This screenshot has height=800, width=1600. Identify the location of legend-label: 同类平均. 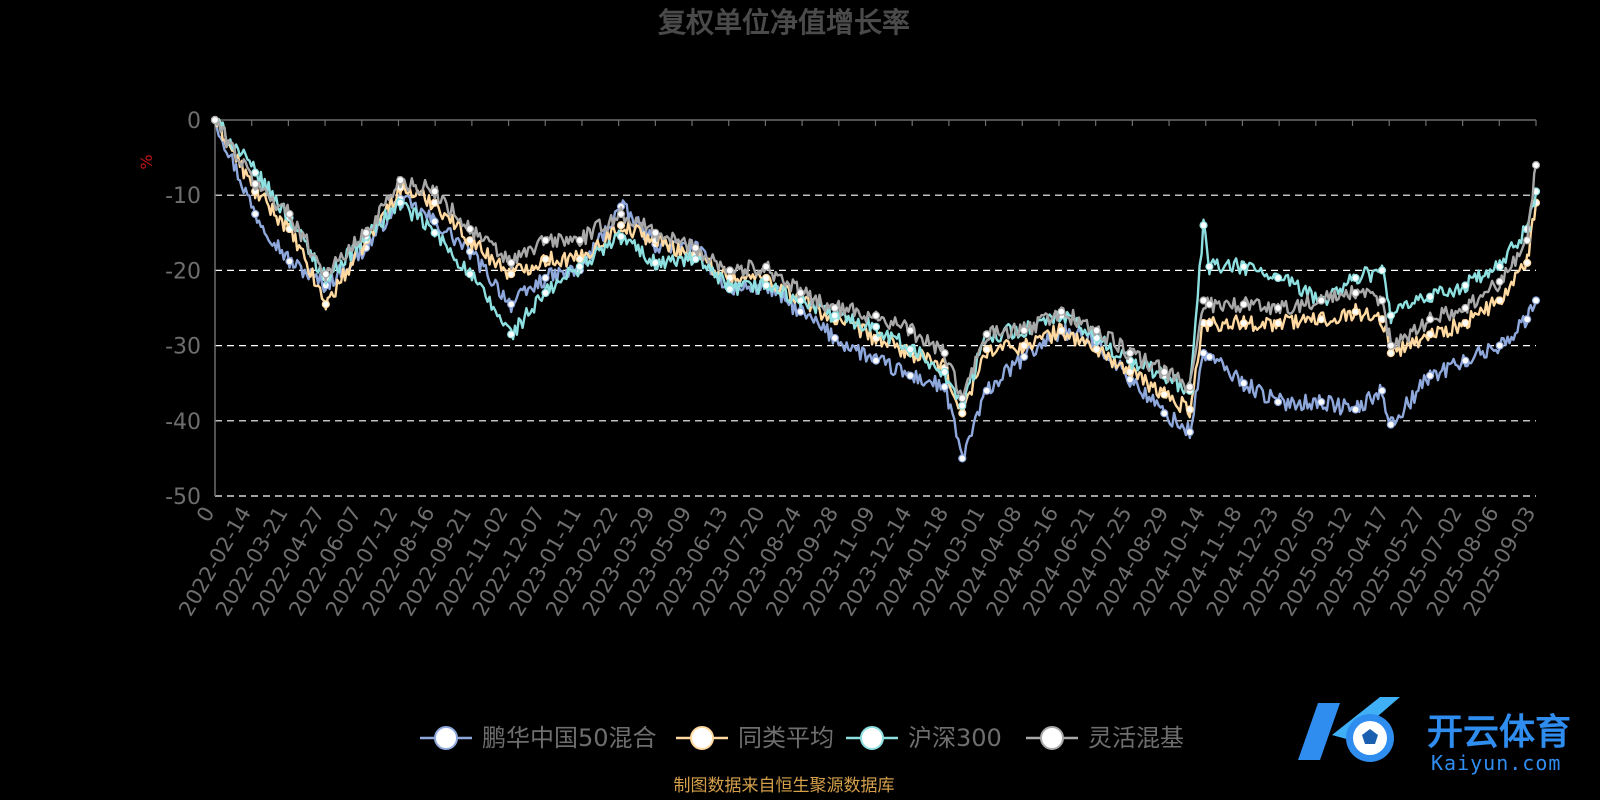
(786, 738).